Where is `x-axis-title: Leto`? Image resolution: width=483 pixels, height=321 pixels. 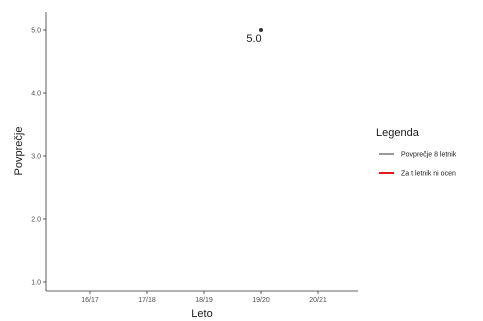
x-axis-title: Leto is located at coordinates (201, 314).